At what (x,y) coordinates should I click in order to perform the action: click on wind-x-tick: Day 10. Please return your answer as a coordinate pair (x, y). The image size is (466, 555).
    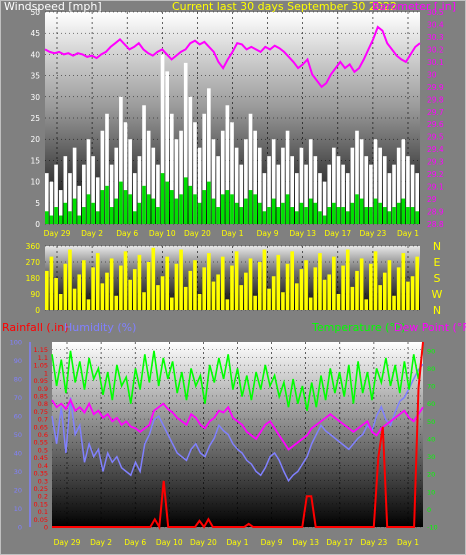
    Looking at the image, I should click on (162, 233).